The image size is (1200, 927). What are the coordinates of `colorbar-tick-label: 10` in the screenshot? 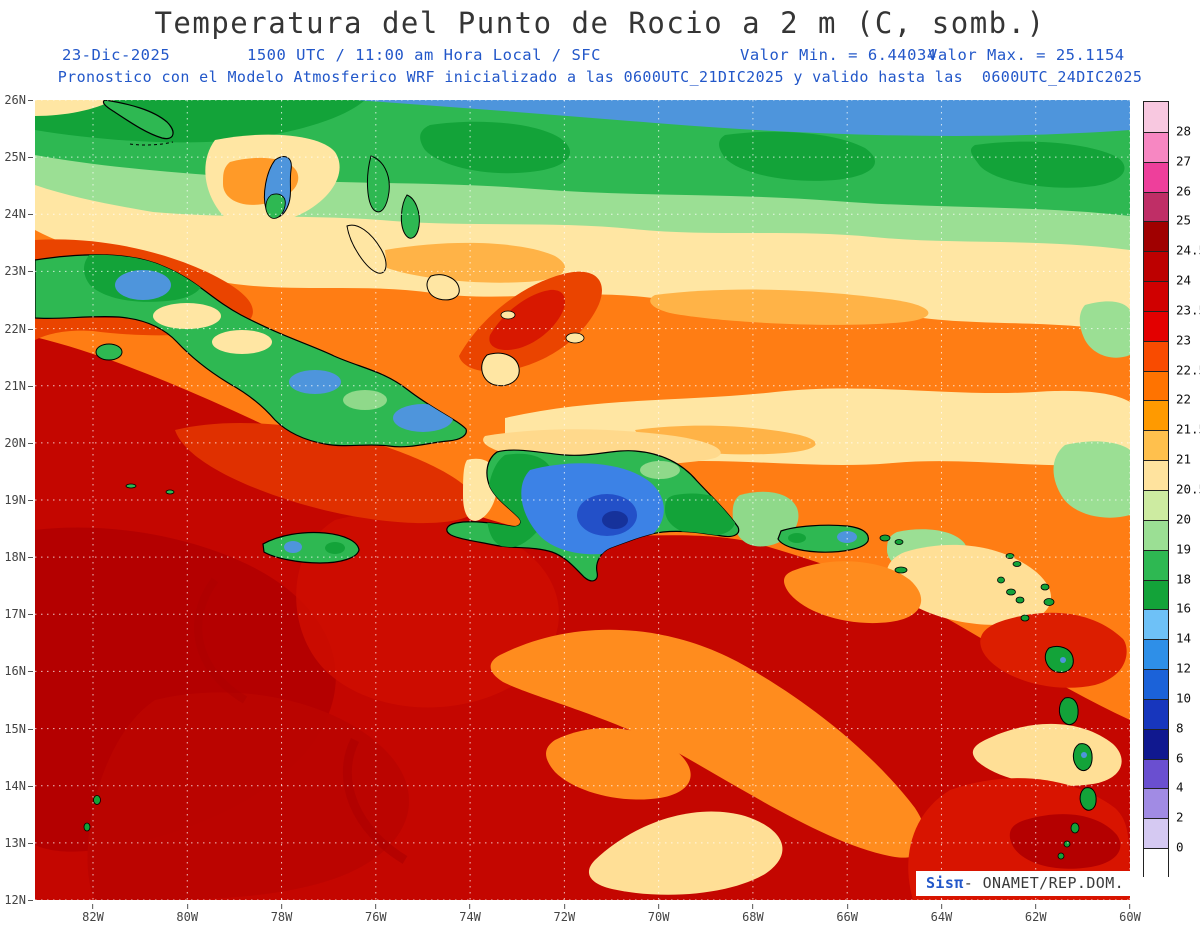 It's located at (1184, 698).